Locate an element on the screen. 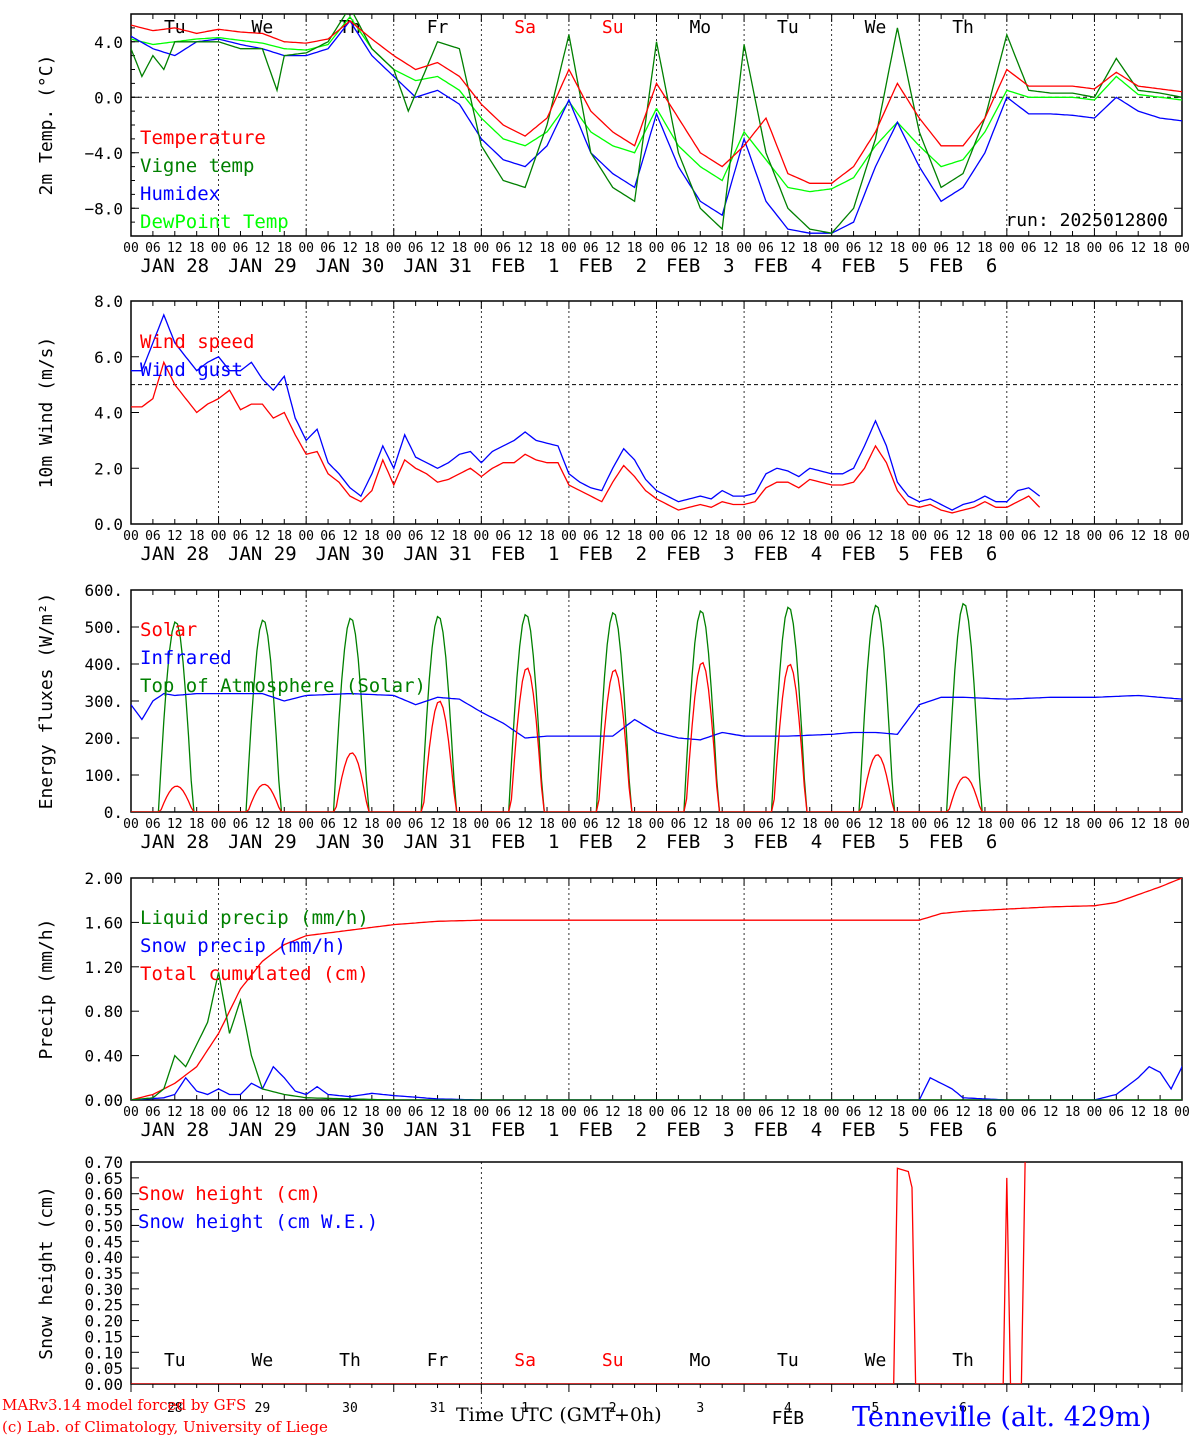 Image resolution: width=1194 pixels, height=1440 pixels. y-tick-label: 0.55 is located at coordinates (103, 1210).